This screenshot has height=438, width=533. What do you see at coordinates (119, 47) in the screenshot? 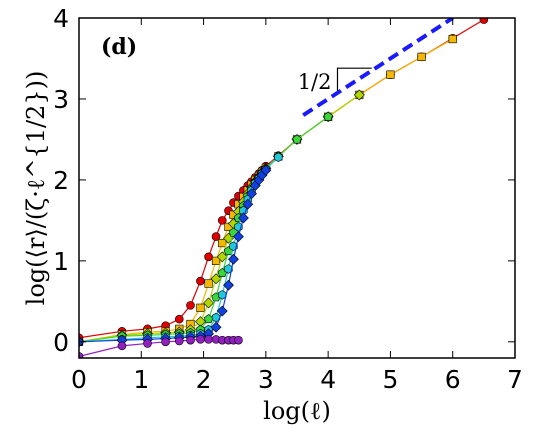
I see `panel-label: (d)` at bounding box center [119, 47].